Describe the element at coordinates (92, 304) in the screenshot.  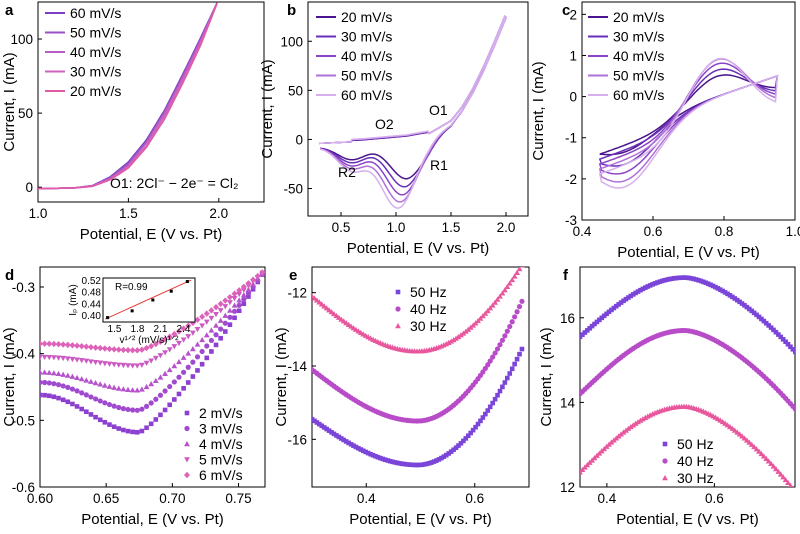
I see `inset-y-tick: 0.44` at that location.